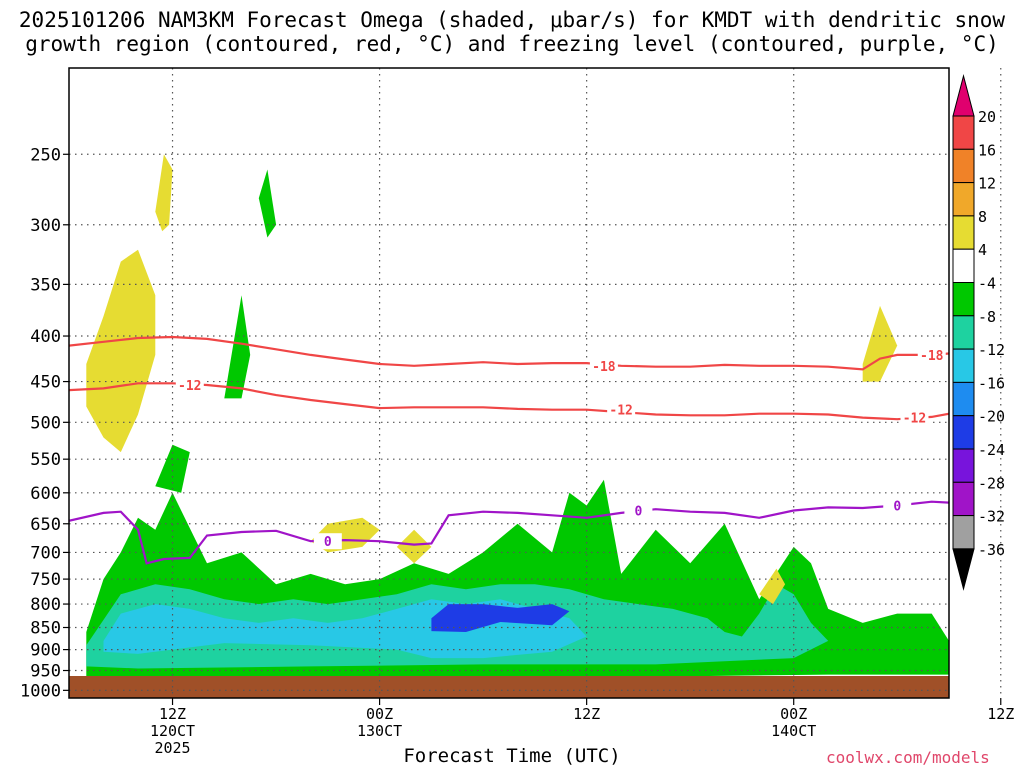 The width and height of the screenshot is (1024, 768). I want to click on colorbar-label-7: -12, so click(991, 350).